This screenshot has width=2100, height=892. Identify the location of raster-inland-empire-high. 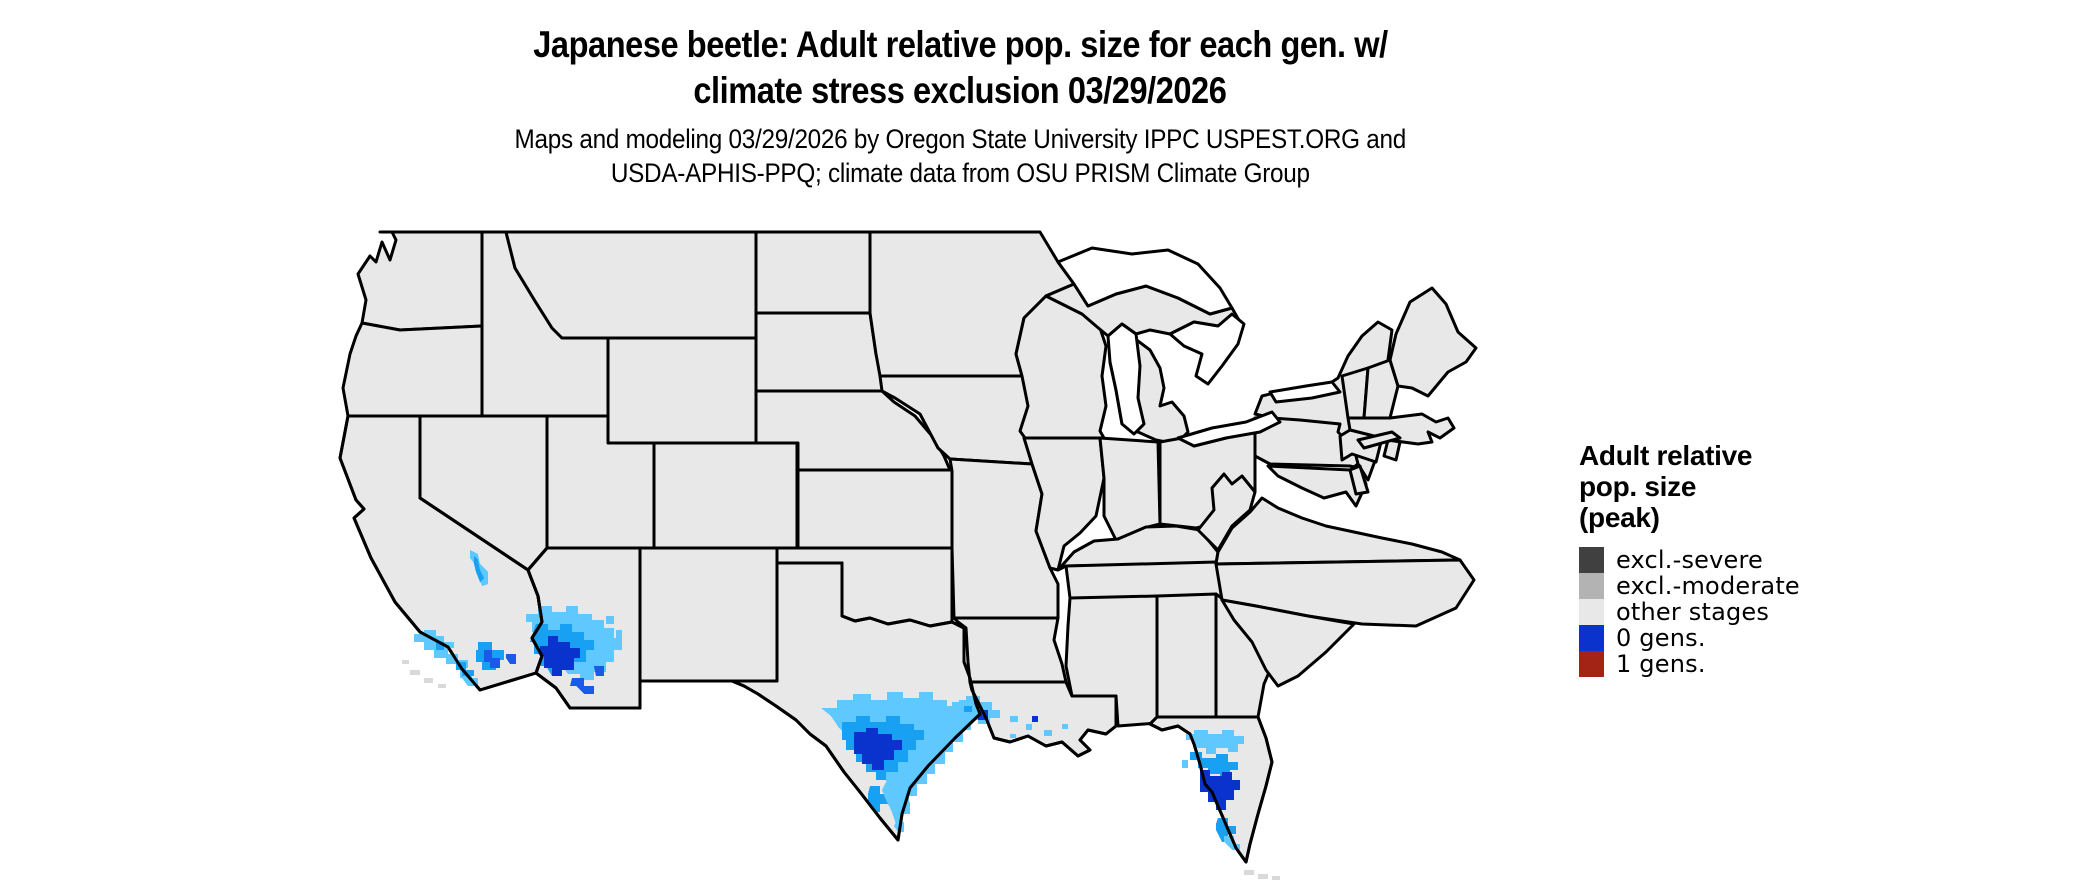
(492, 659).